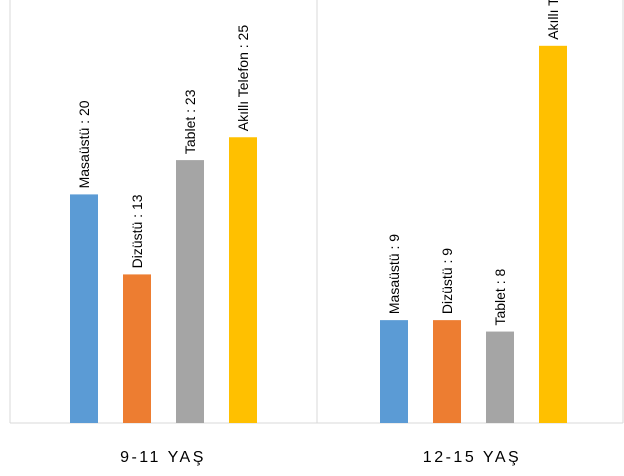 This screenshot has width=624, height=476. What do you see at coordinates (84, 144) in the screenshot?
I see `data-label-0-0: Masaüstü : 20` at bounding box center [84, 144].